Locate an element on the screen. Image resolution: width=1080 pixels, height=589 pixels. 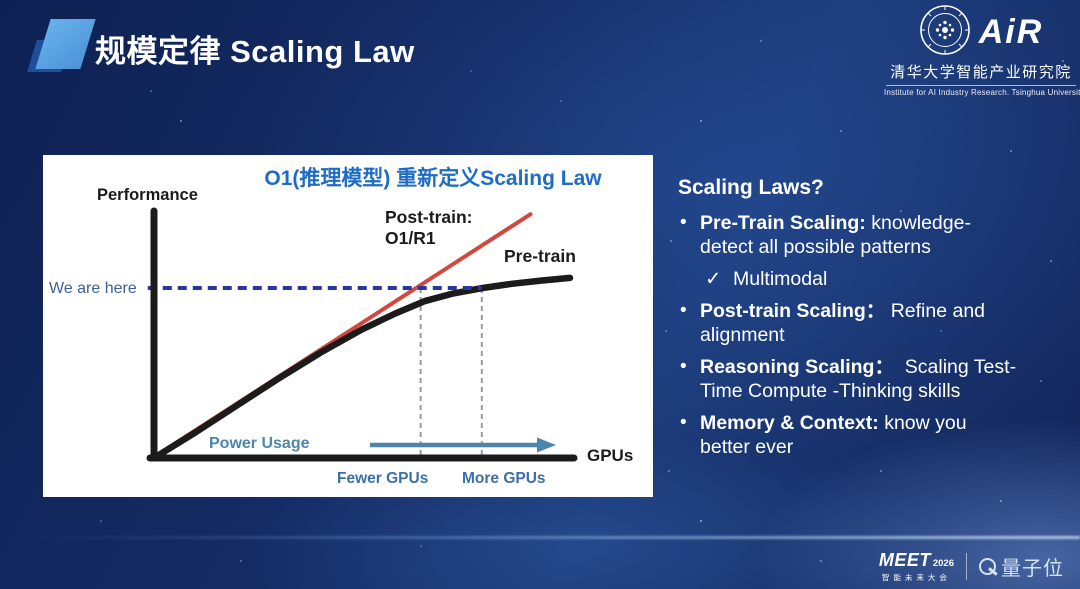
we-are-here-label: We are here is located at coordinates (93, 288).